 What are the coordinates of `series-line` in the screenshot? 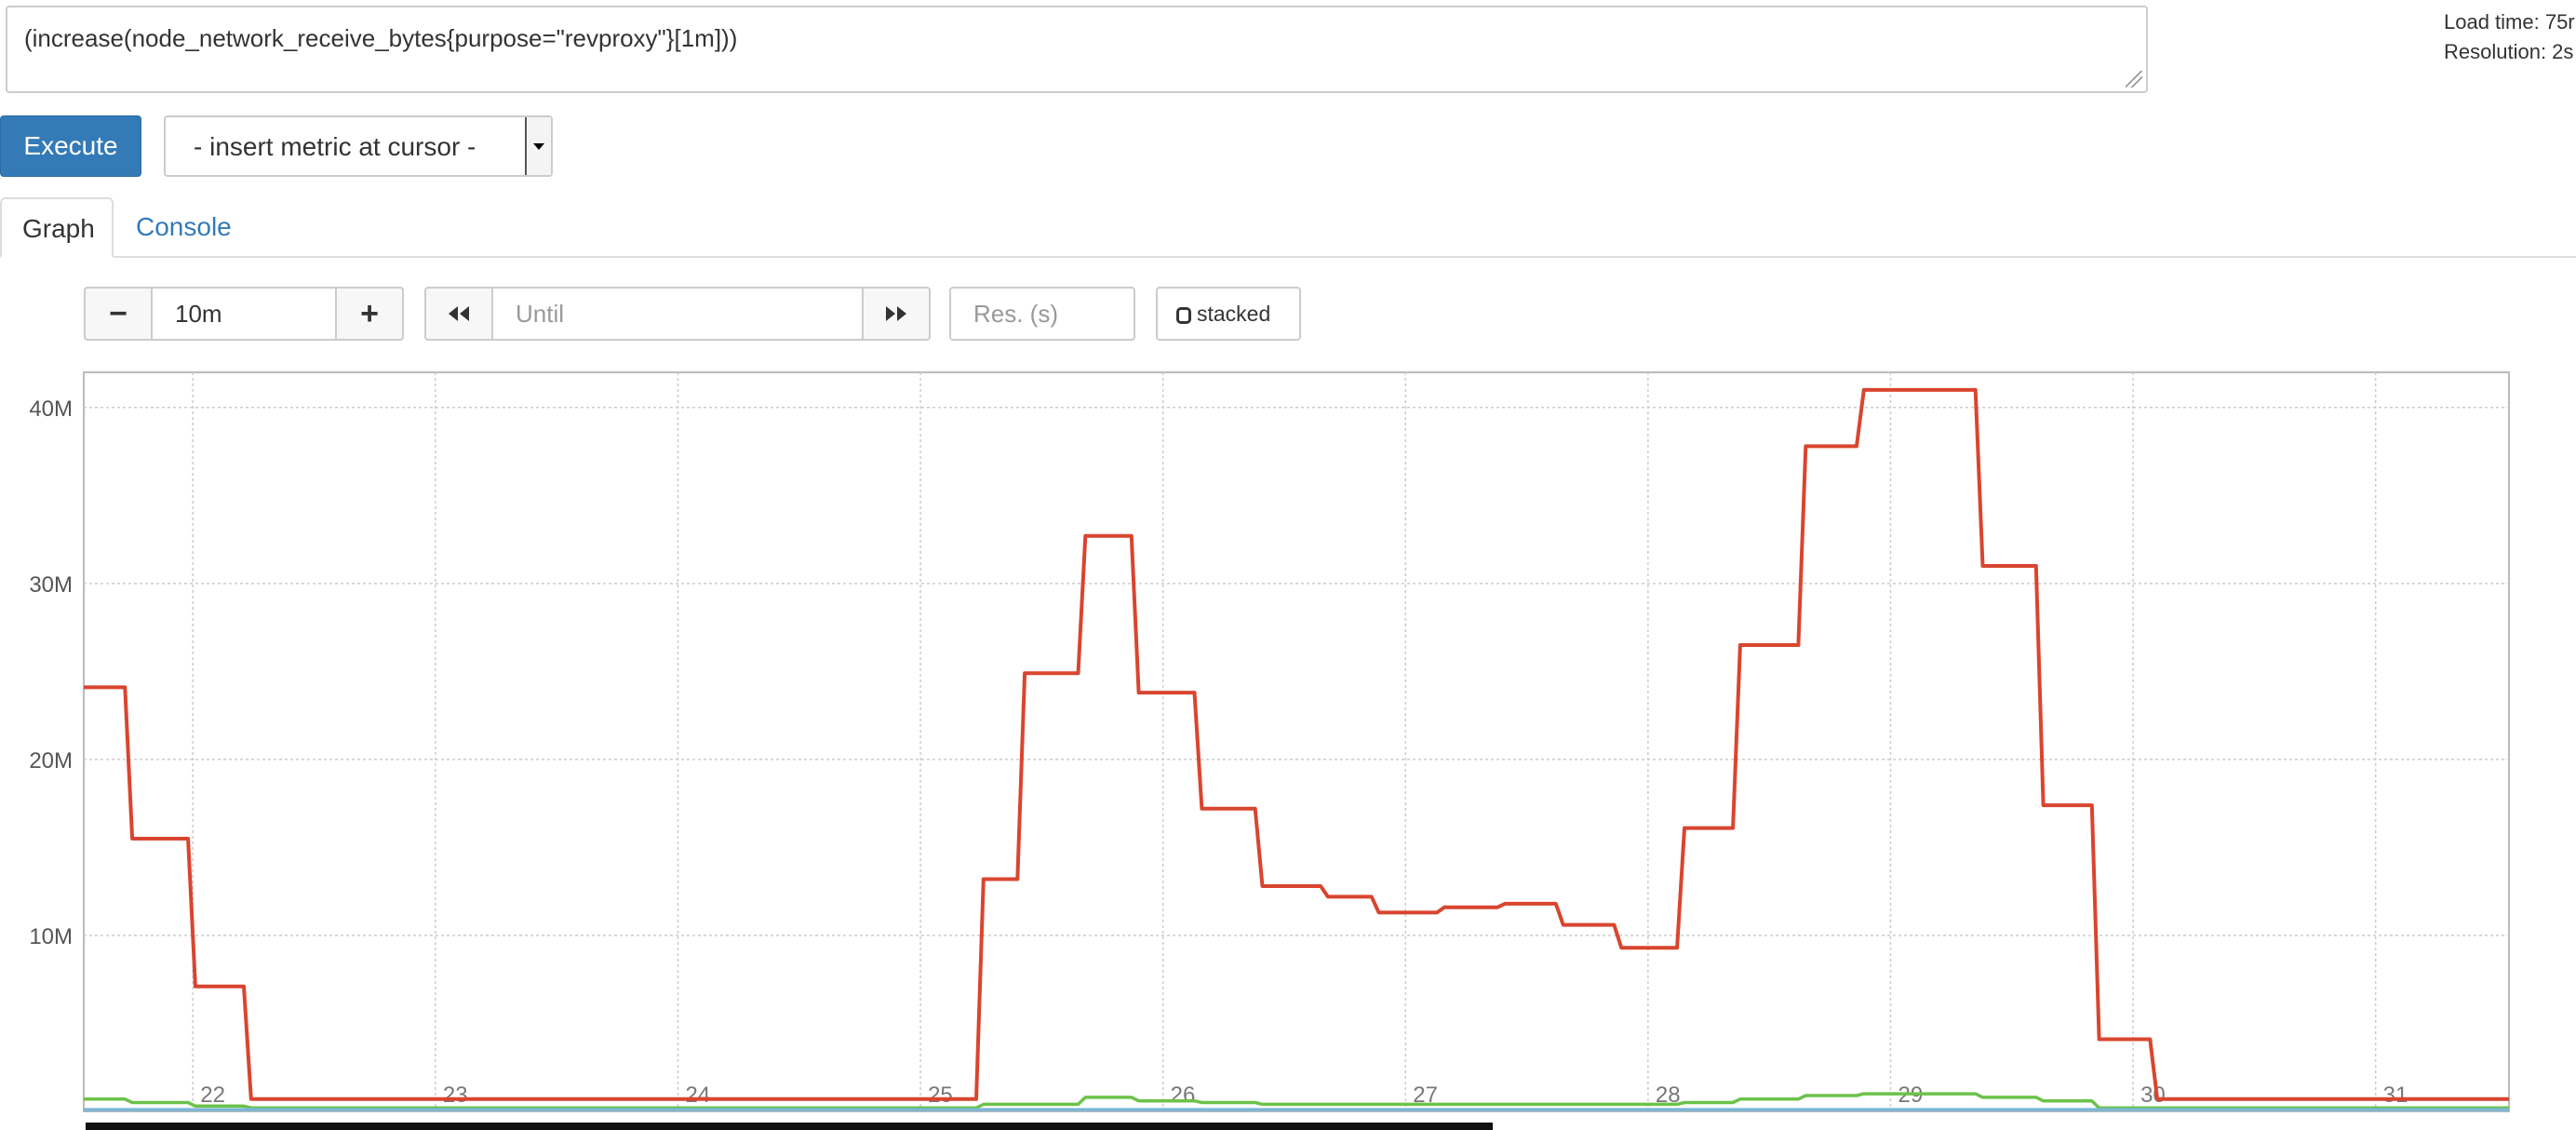 It's located at (1296, 1101).